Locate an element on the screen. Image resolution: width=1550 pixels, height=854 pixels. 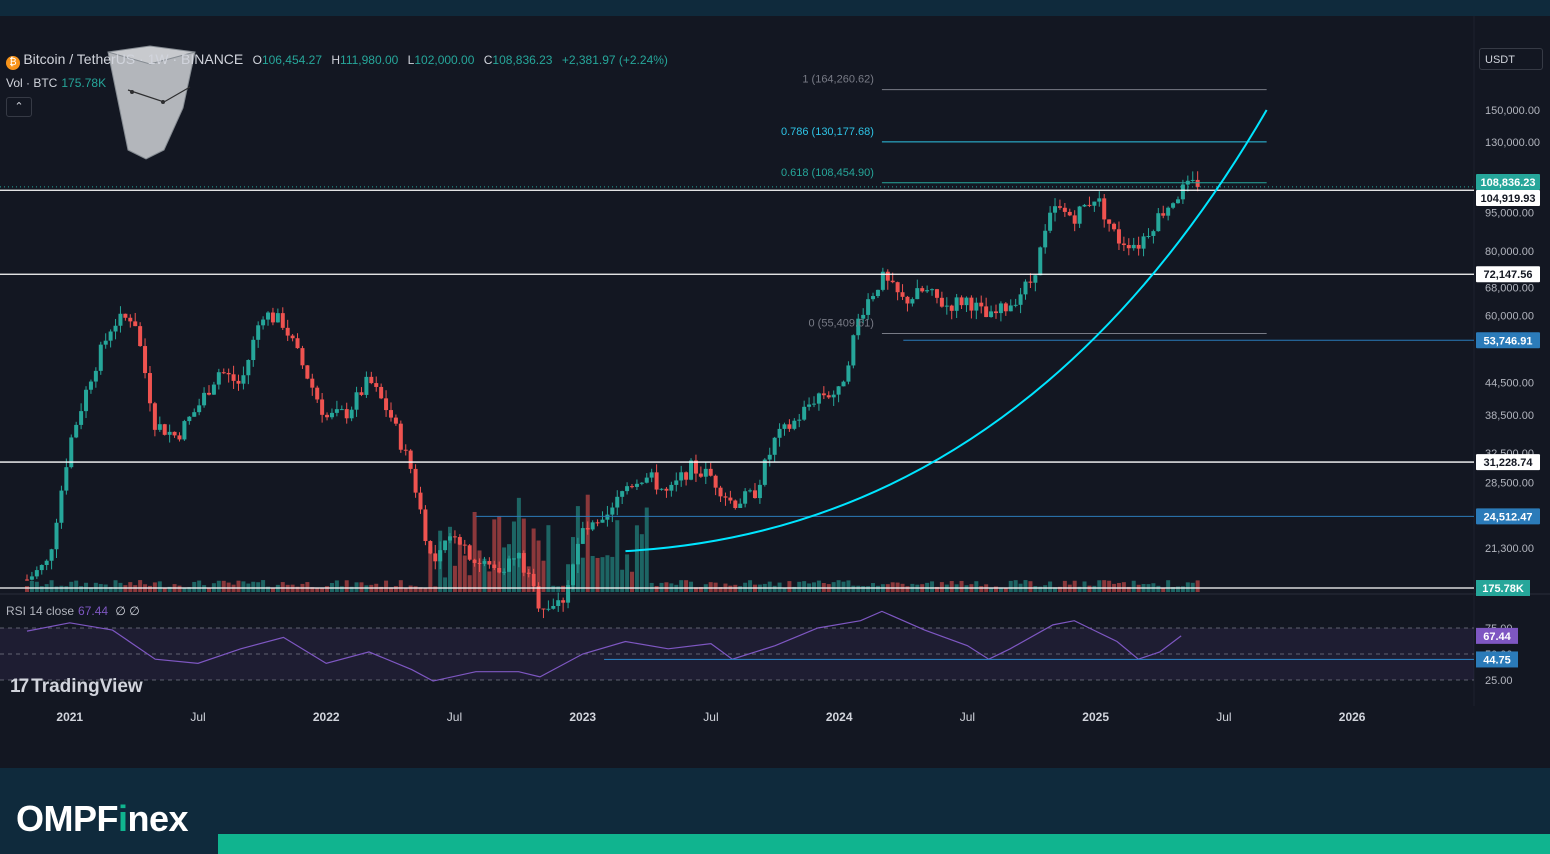
collapse-legend-button: ⌃ is located at coordinates (19, 107).